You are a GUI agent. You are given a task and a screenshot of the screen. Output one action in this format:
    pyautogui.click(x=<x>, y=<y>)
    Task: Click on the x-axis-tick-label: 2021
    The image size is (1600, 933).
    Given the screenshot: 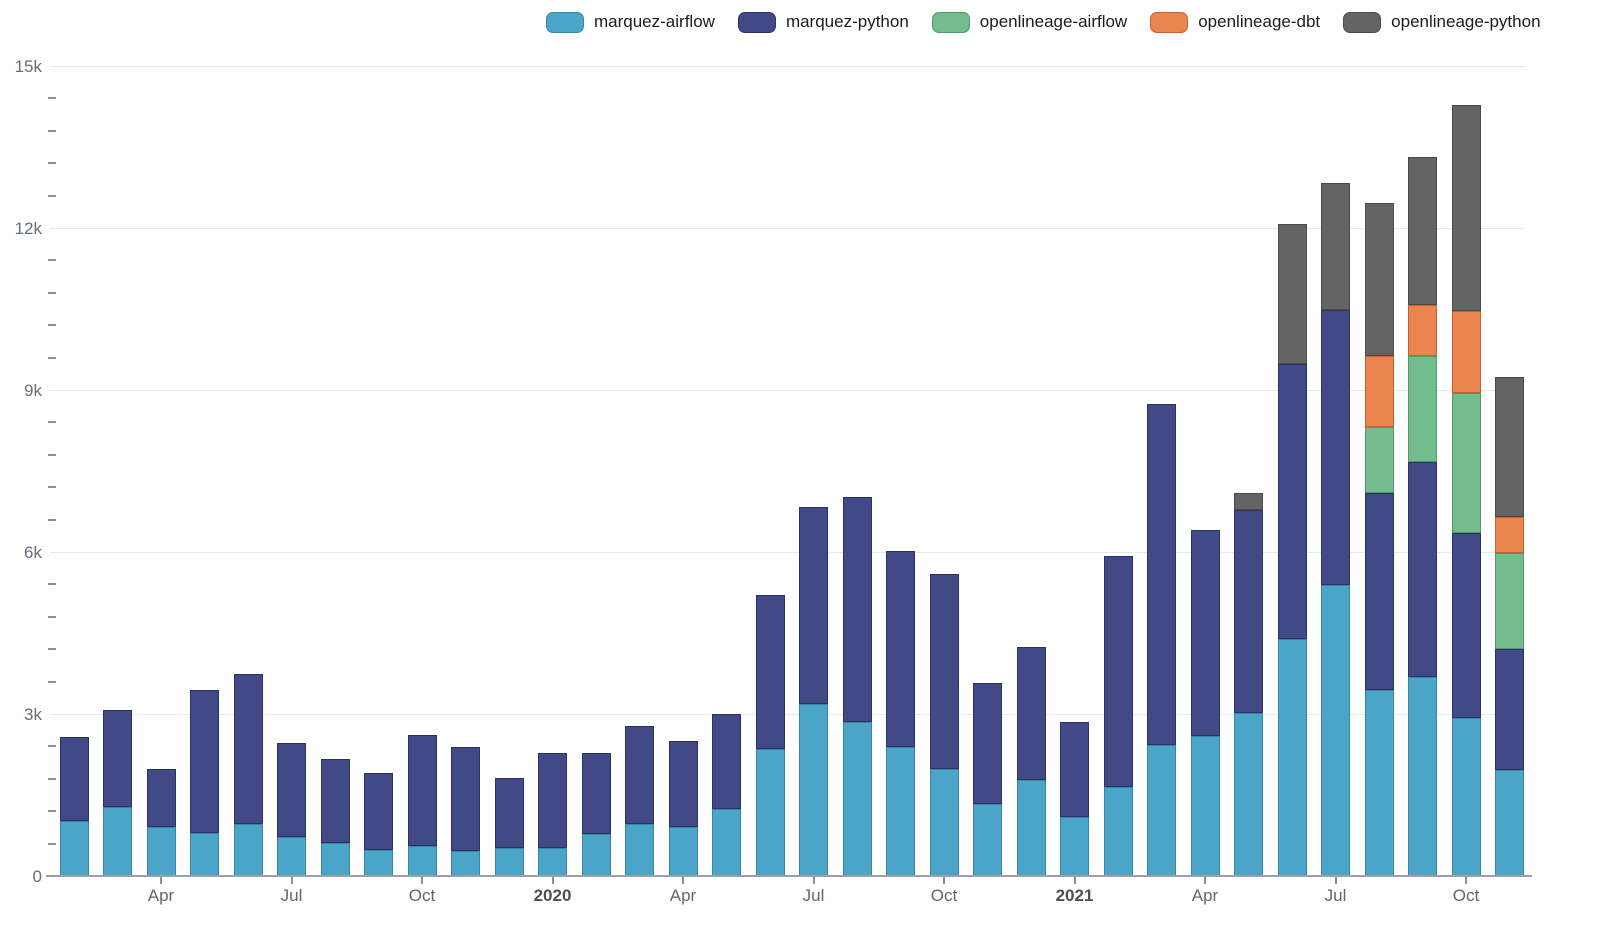 What is the action you would take?
    pyautogui.click(x=1074, y=895)
    